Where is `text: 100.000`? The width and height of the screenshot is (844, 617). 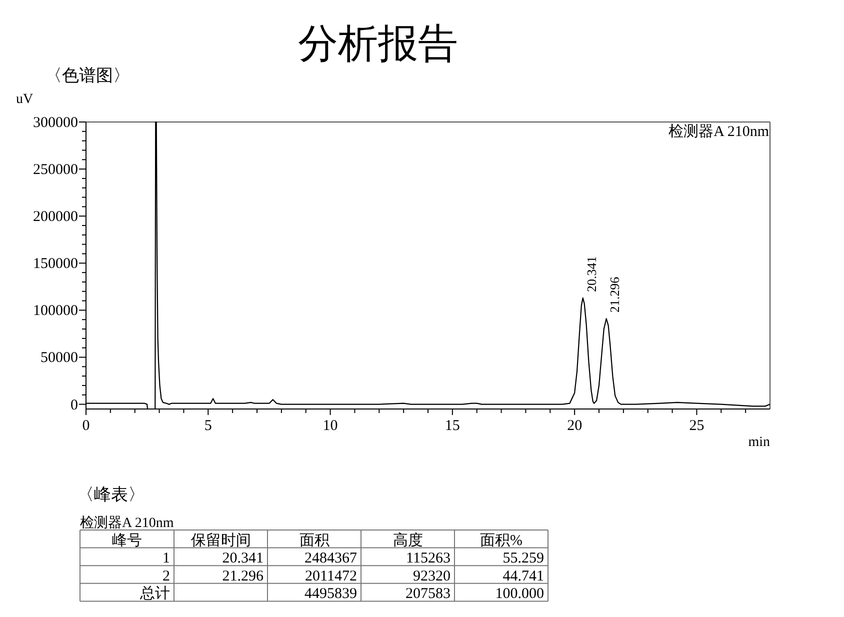 text: 100.000 is located at coordinates (519, 594).